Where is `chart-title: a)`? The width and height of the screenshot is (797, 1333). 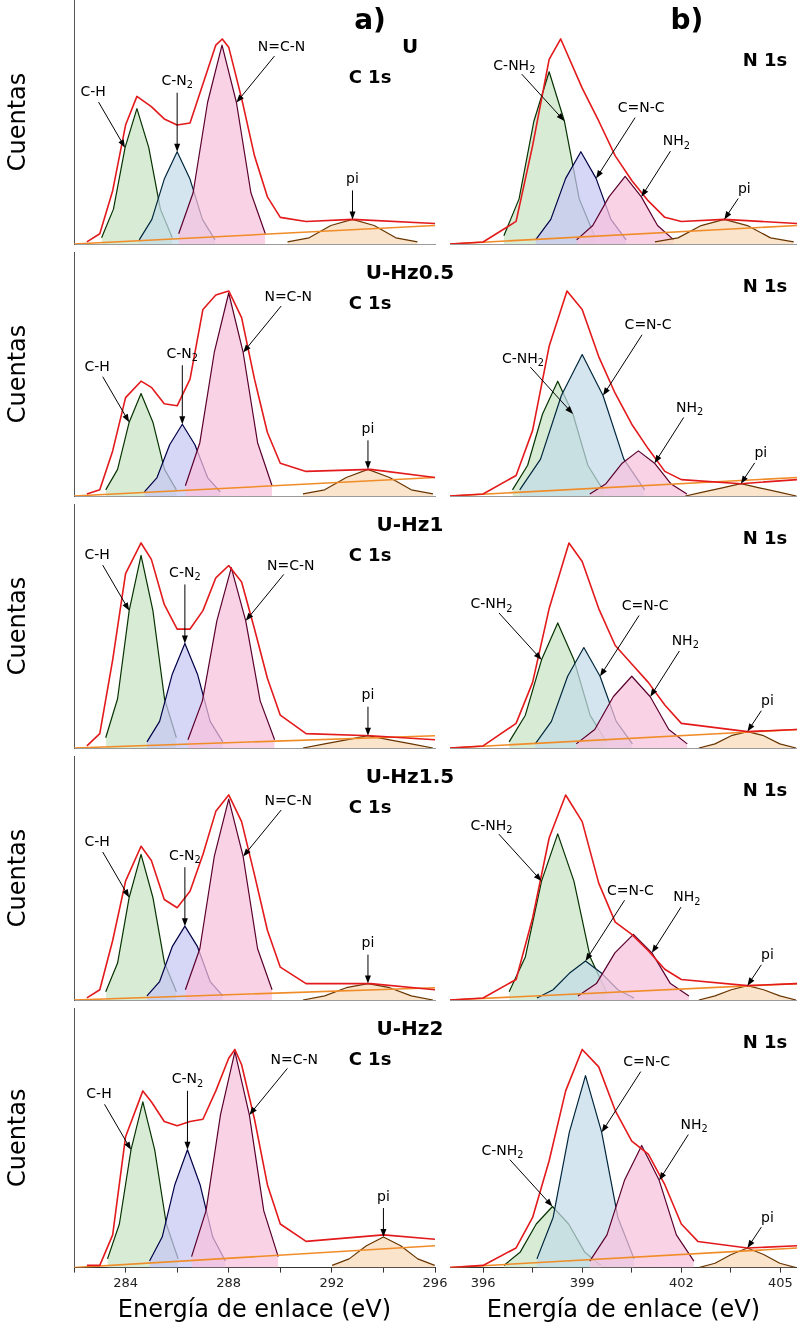
chart-title: a) is located at coordinates (370, 20).